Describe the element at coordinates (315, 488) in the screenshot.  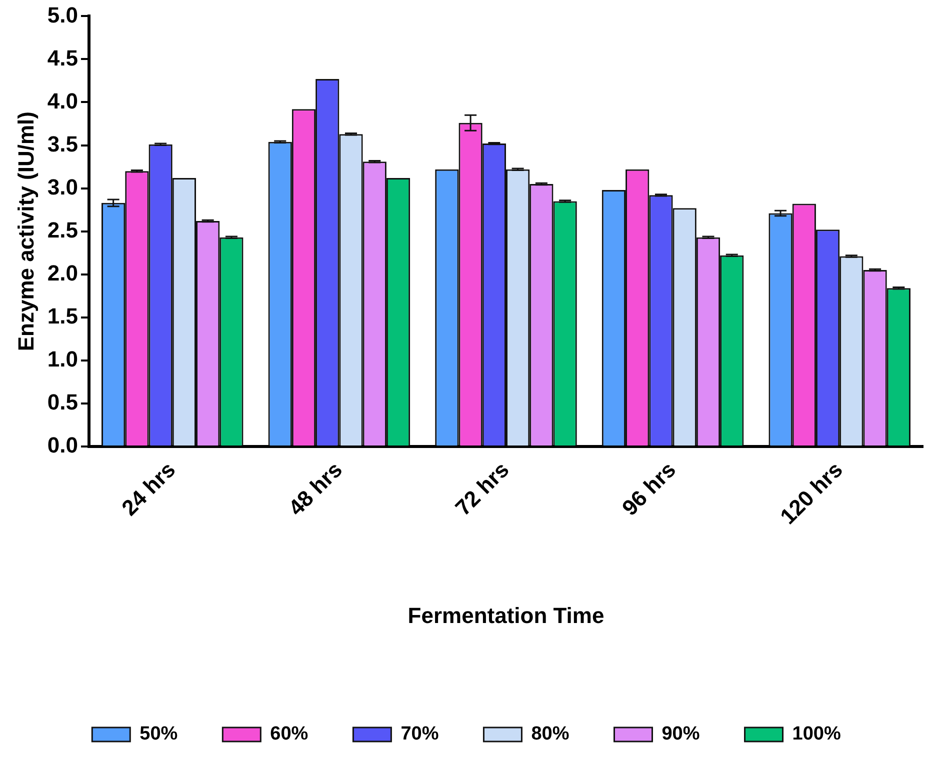
I see `x-tick-label: 48 hrs` at that location.